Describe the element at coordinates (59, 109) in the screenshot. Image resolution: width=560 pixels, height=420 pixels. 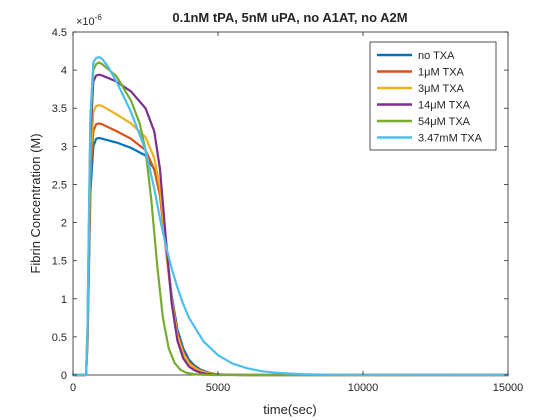
I see `y-tick-label: 3.5` at that location.